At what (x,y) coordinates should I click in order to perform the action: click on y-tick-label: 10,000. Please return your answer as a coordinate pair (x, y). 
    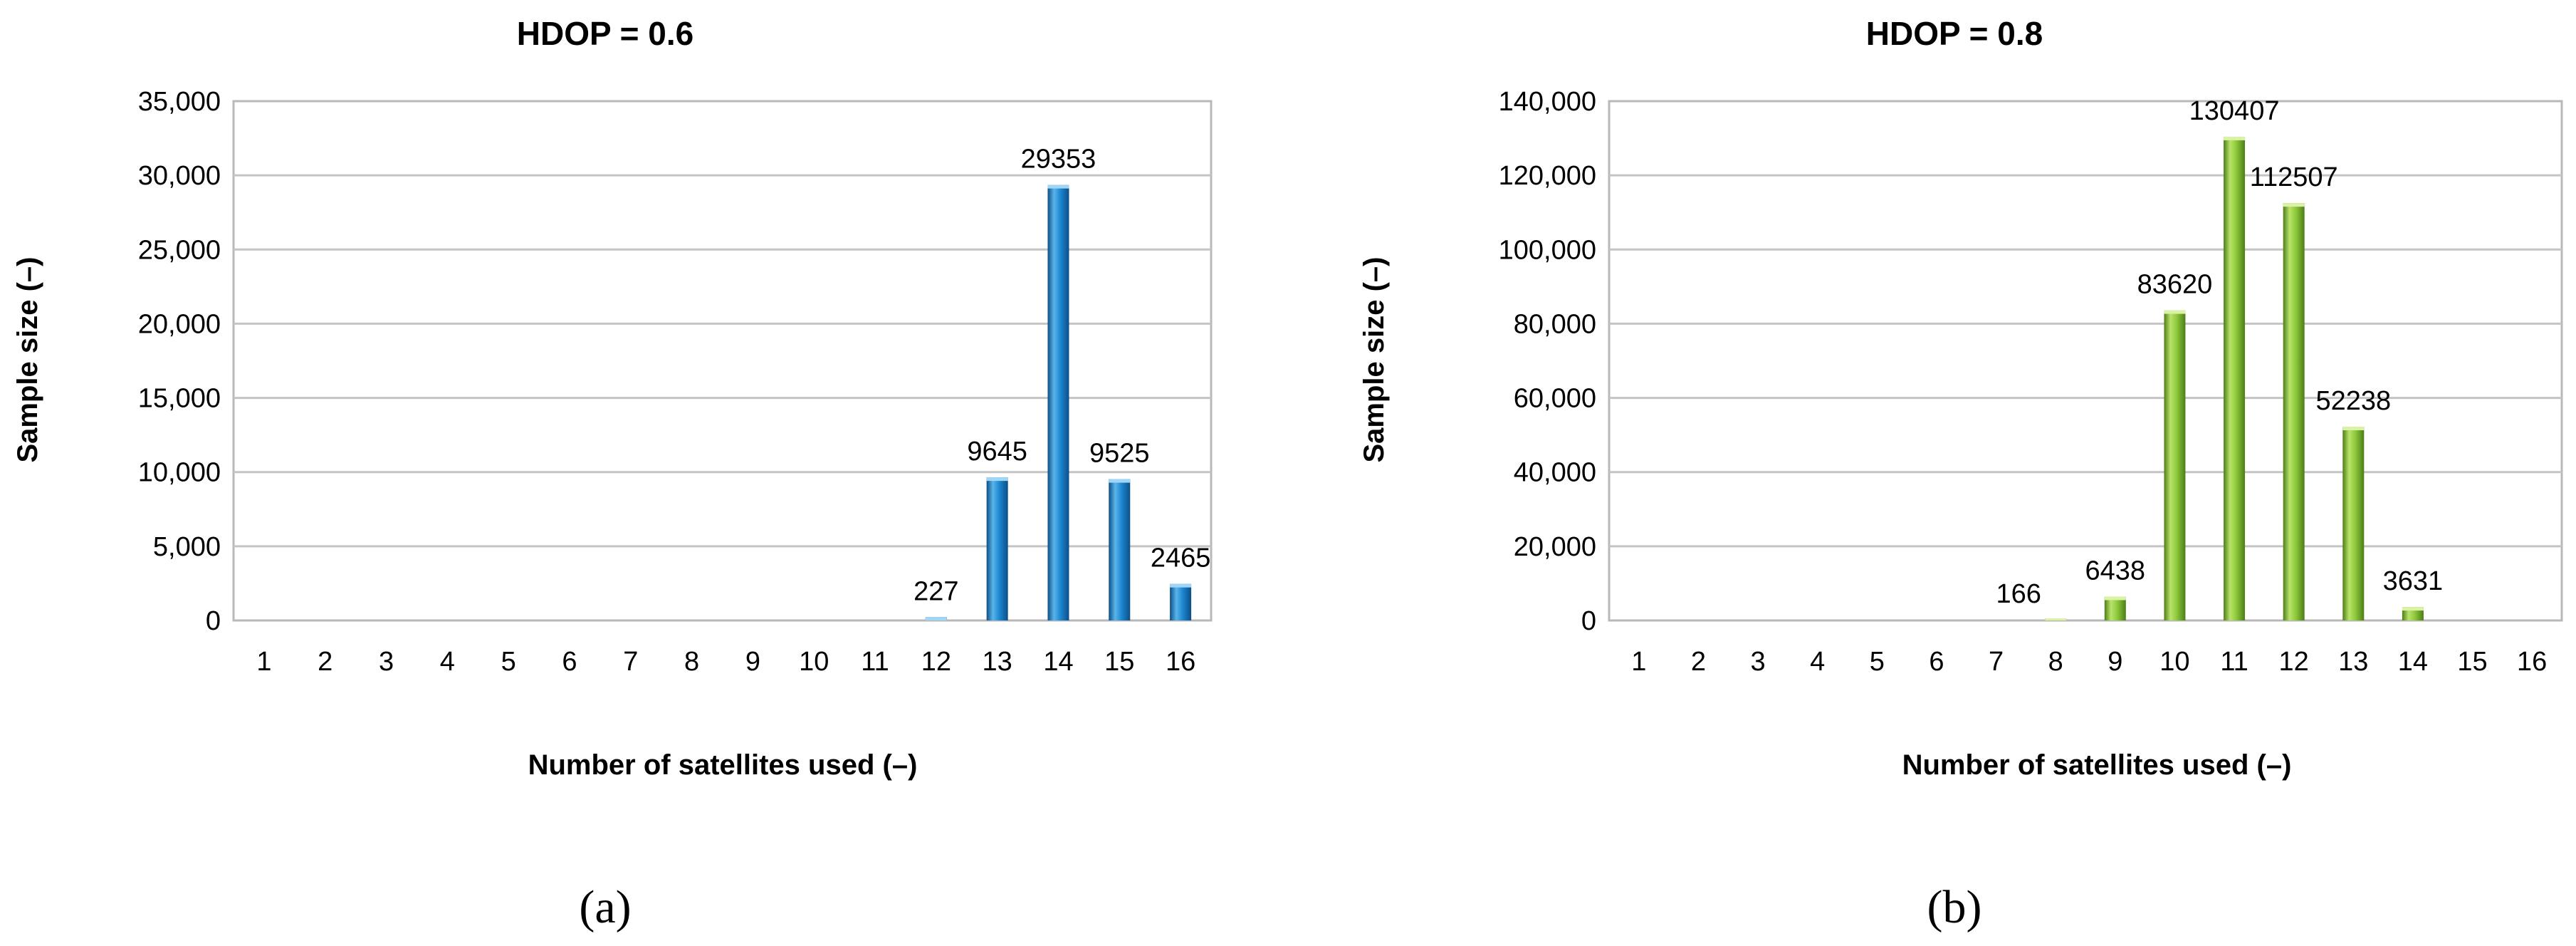
    Looking at the image, I should click on (179, 473).